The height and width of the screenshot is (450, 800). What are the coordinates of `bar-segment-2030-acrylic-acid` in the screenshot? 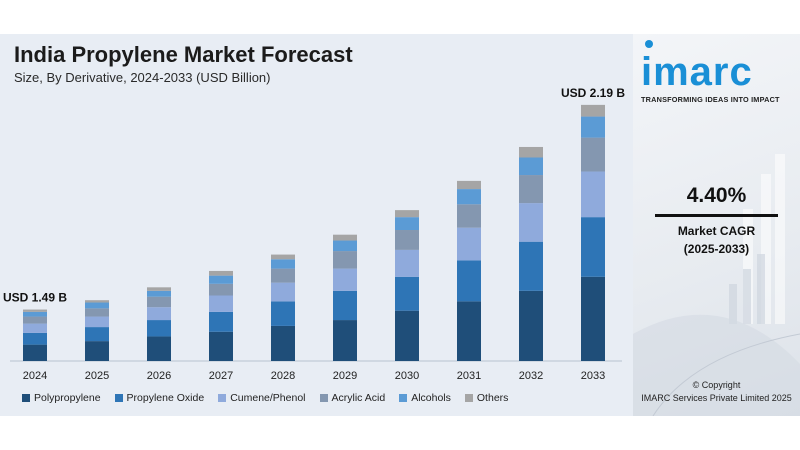 It's located at (407, 240).